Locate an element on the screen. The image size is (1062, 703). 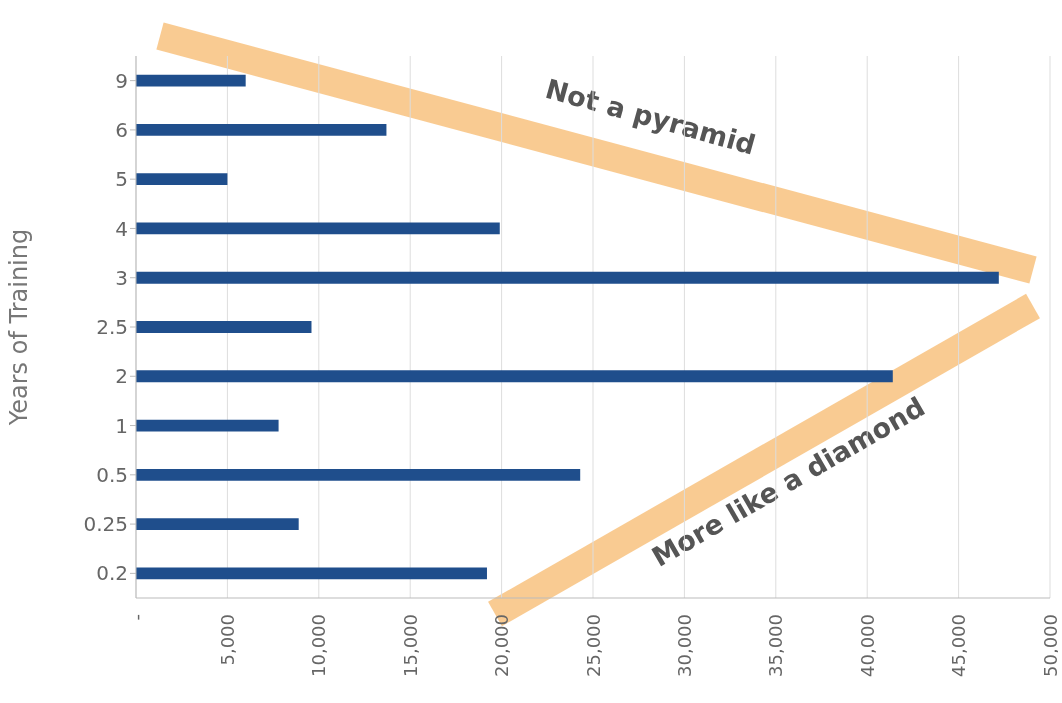
x-tick-label: 5,000 is located at coordinates (227, 640).